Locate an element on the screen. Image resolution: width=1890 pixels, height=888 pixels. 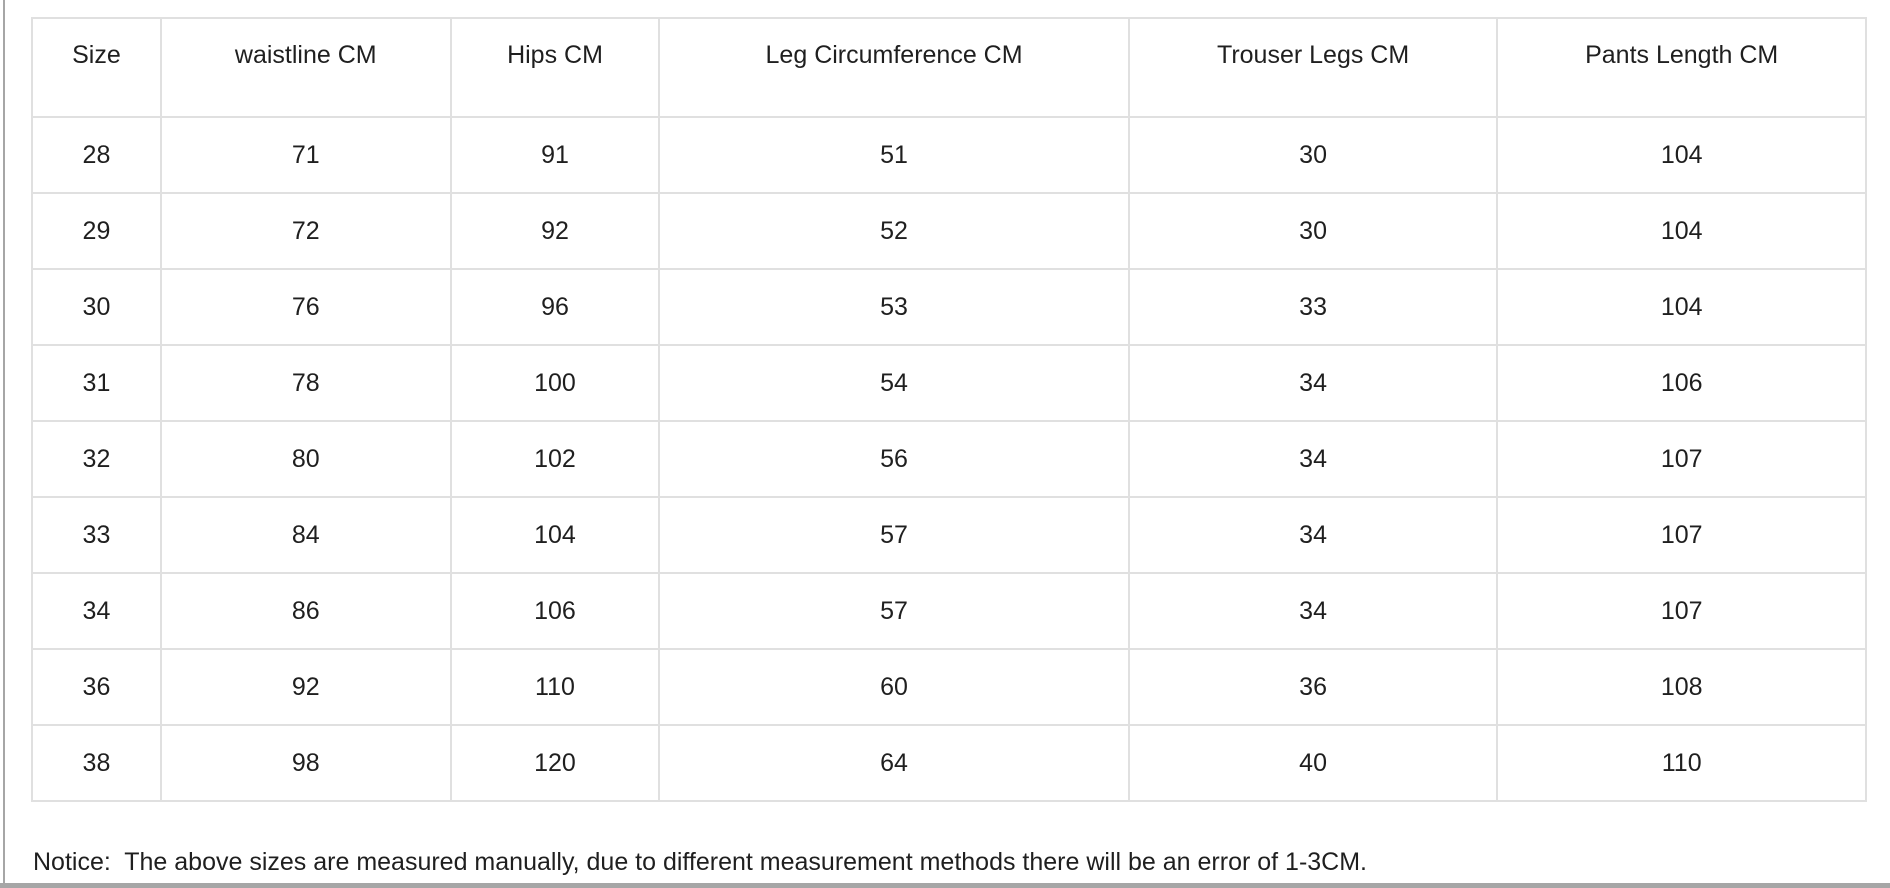
page-left-edge-line is located at coordinates (4, 444).